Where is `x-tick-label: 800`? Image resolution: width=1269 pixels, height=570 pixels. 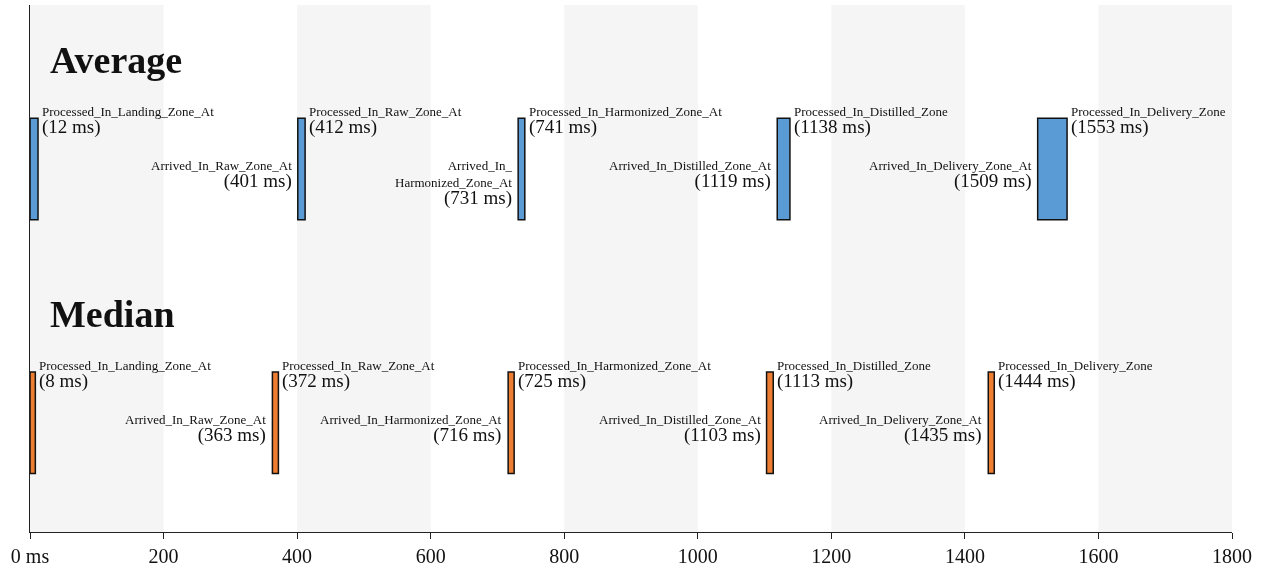
x-tick-label: 800 is located at coordinates (564, 556).